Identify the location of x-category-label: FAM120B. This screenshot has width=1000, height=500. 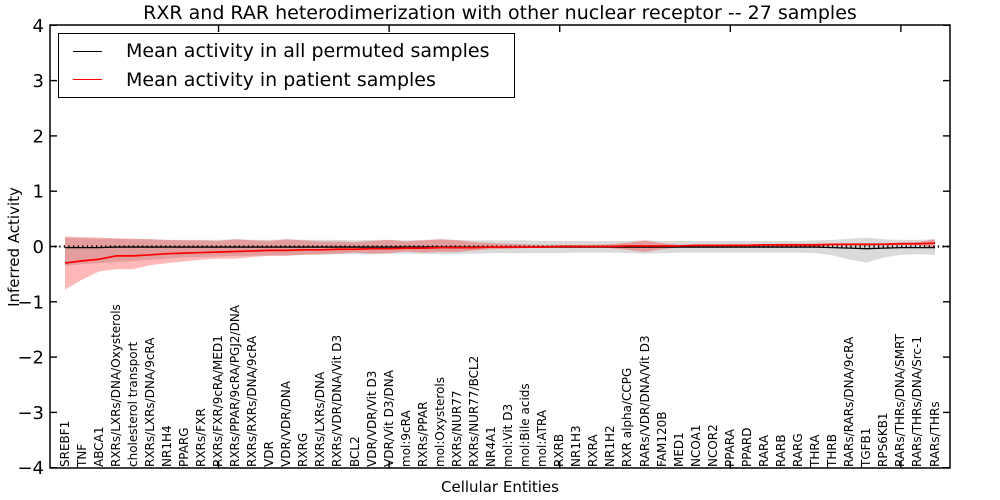
(661, 439).